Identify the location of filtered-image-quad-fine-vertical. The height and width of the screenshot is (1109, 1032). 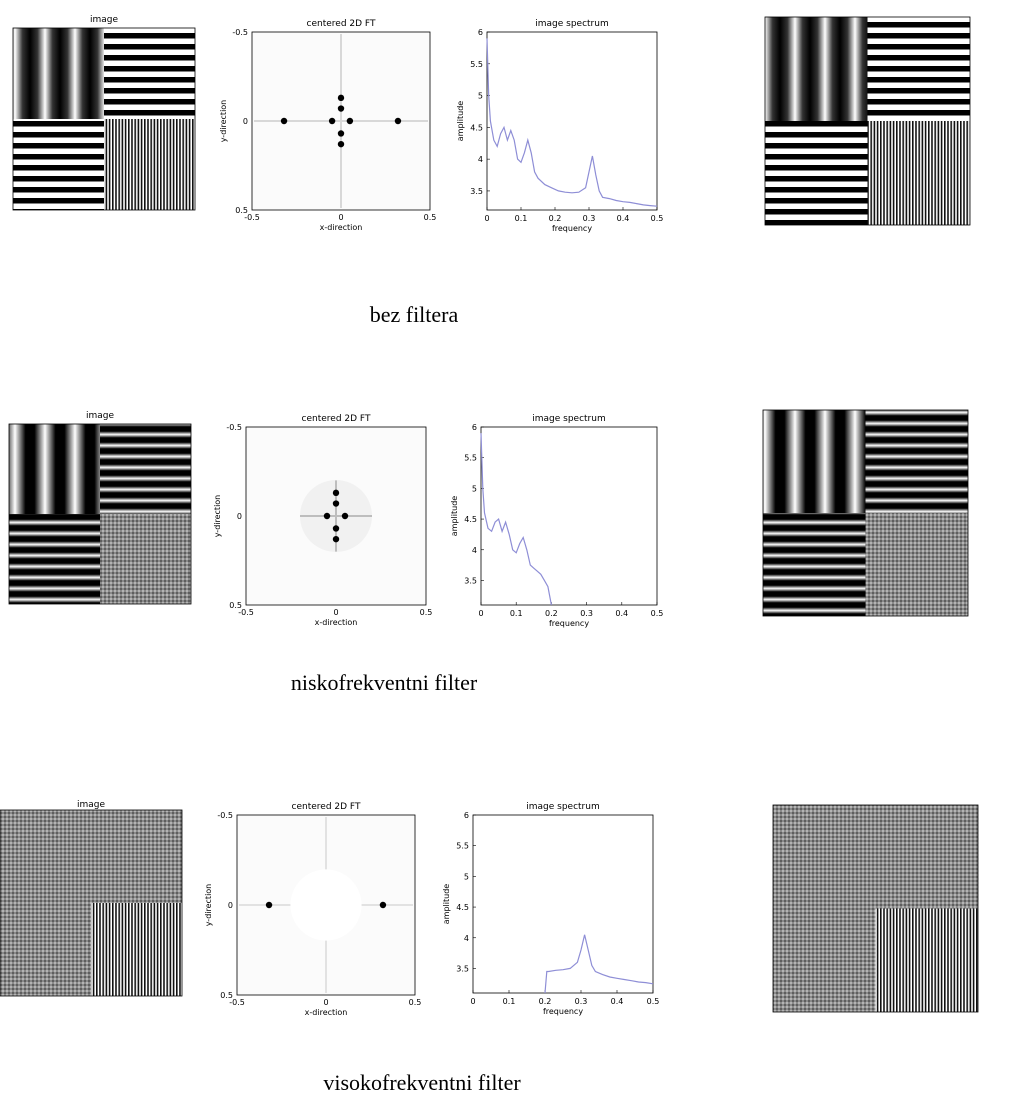
(918, 173).